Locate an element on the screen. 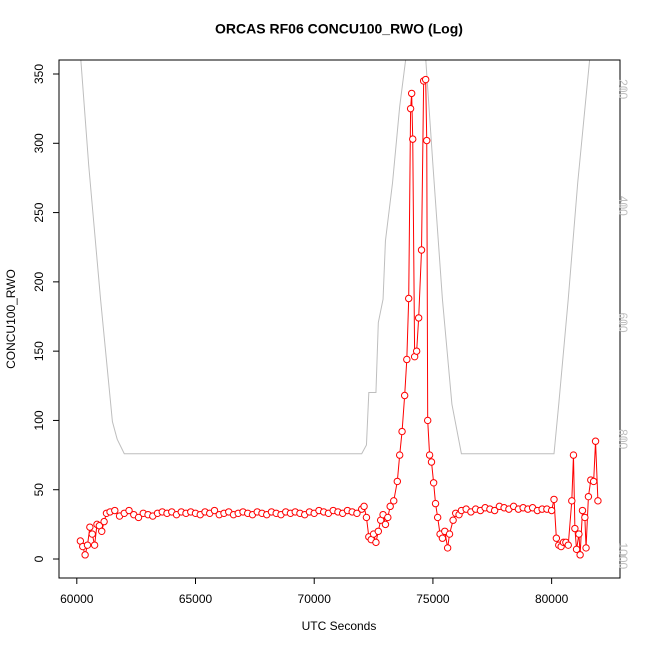  x-tick-label: 70000 is located at coordinates (315, 599).